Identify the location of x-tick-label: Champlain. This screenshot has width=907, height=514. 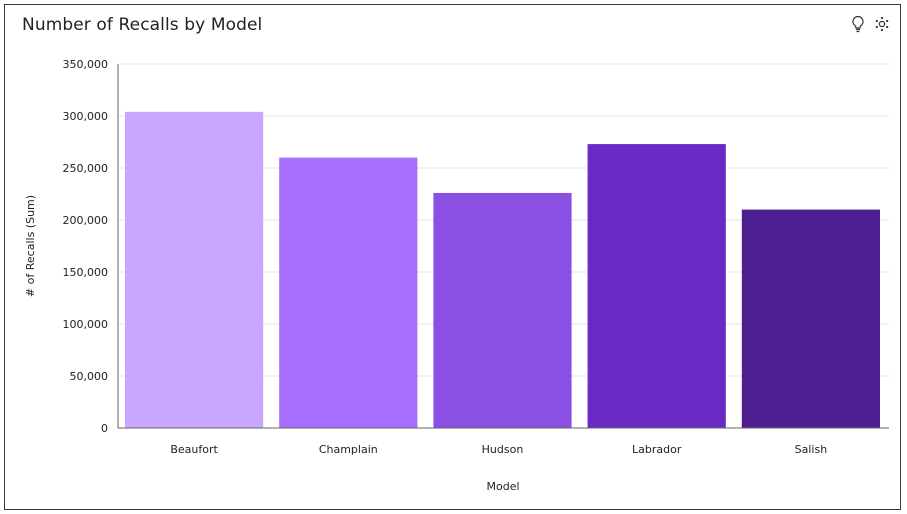
(348, 449).